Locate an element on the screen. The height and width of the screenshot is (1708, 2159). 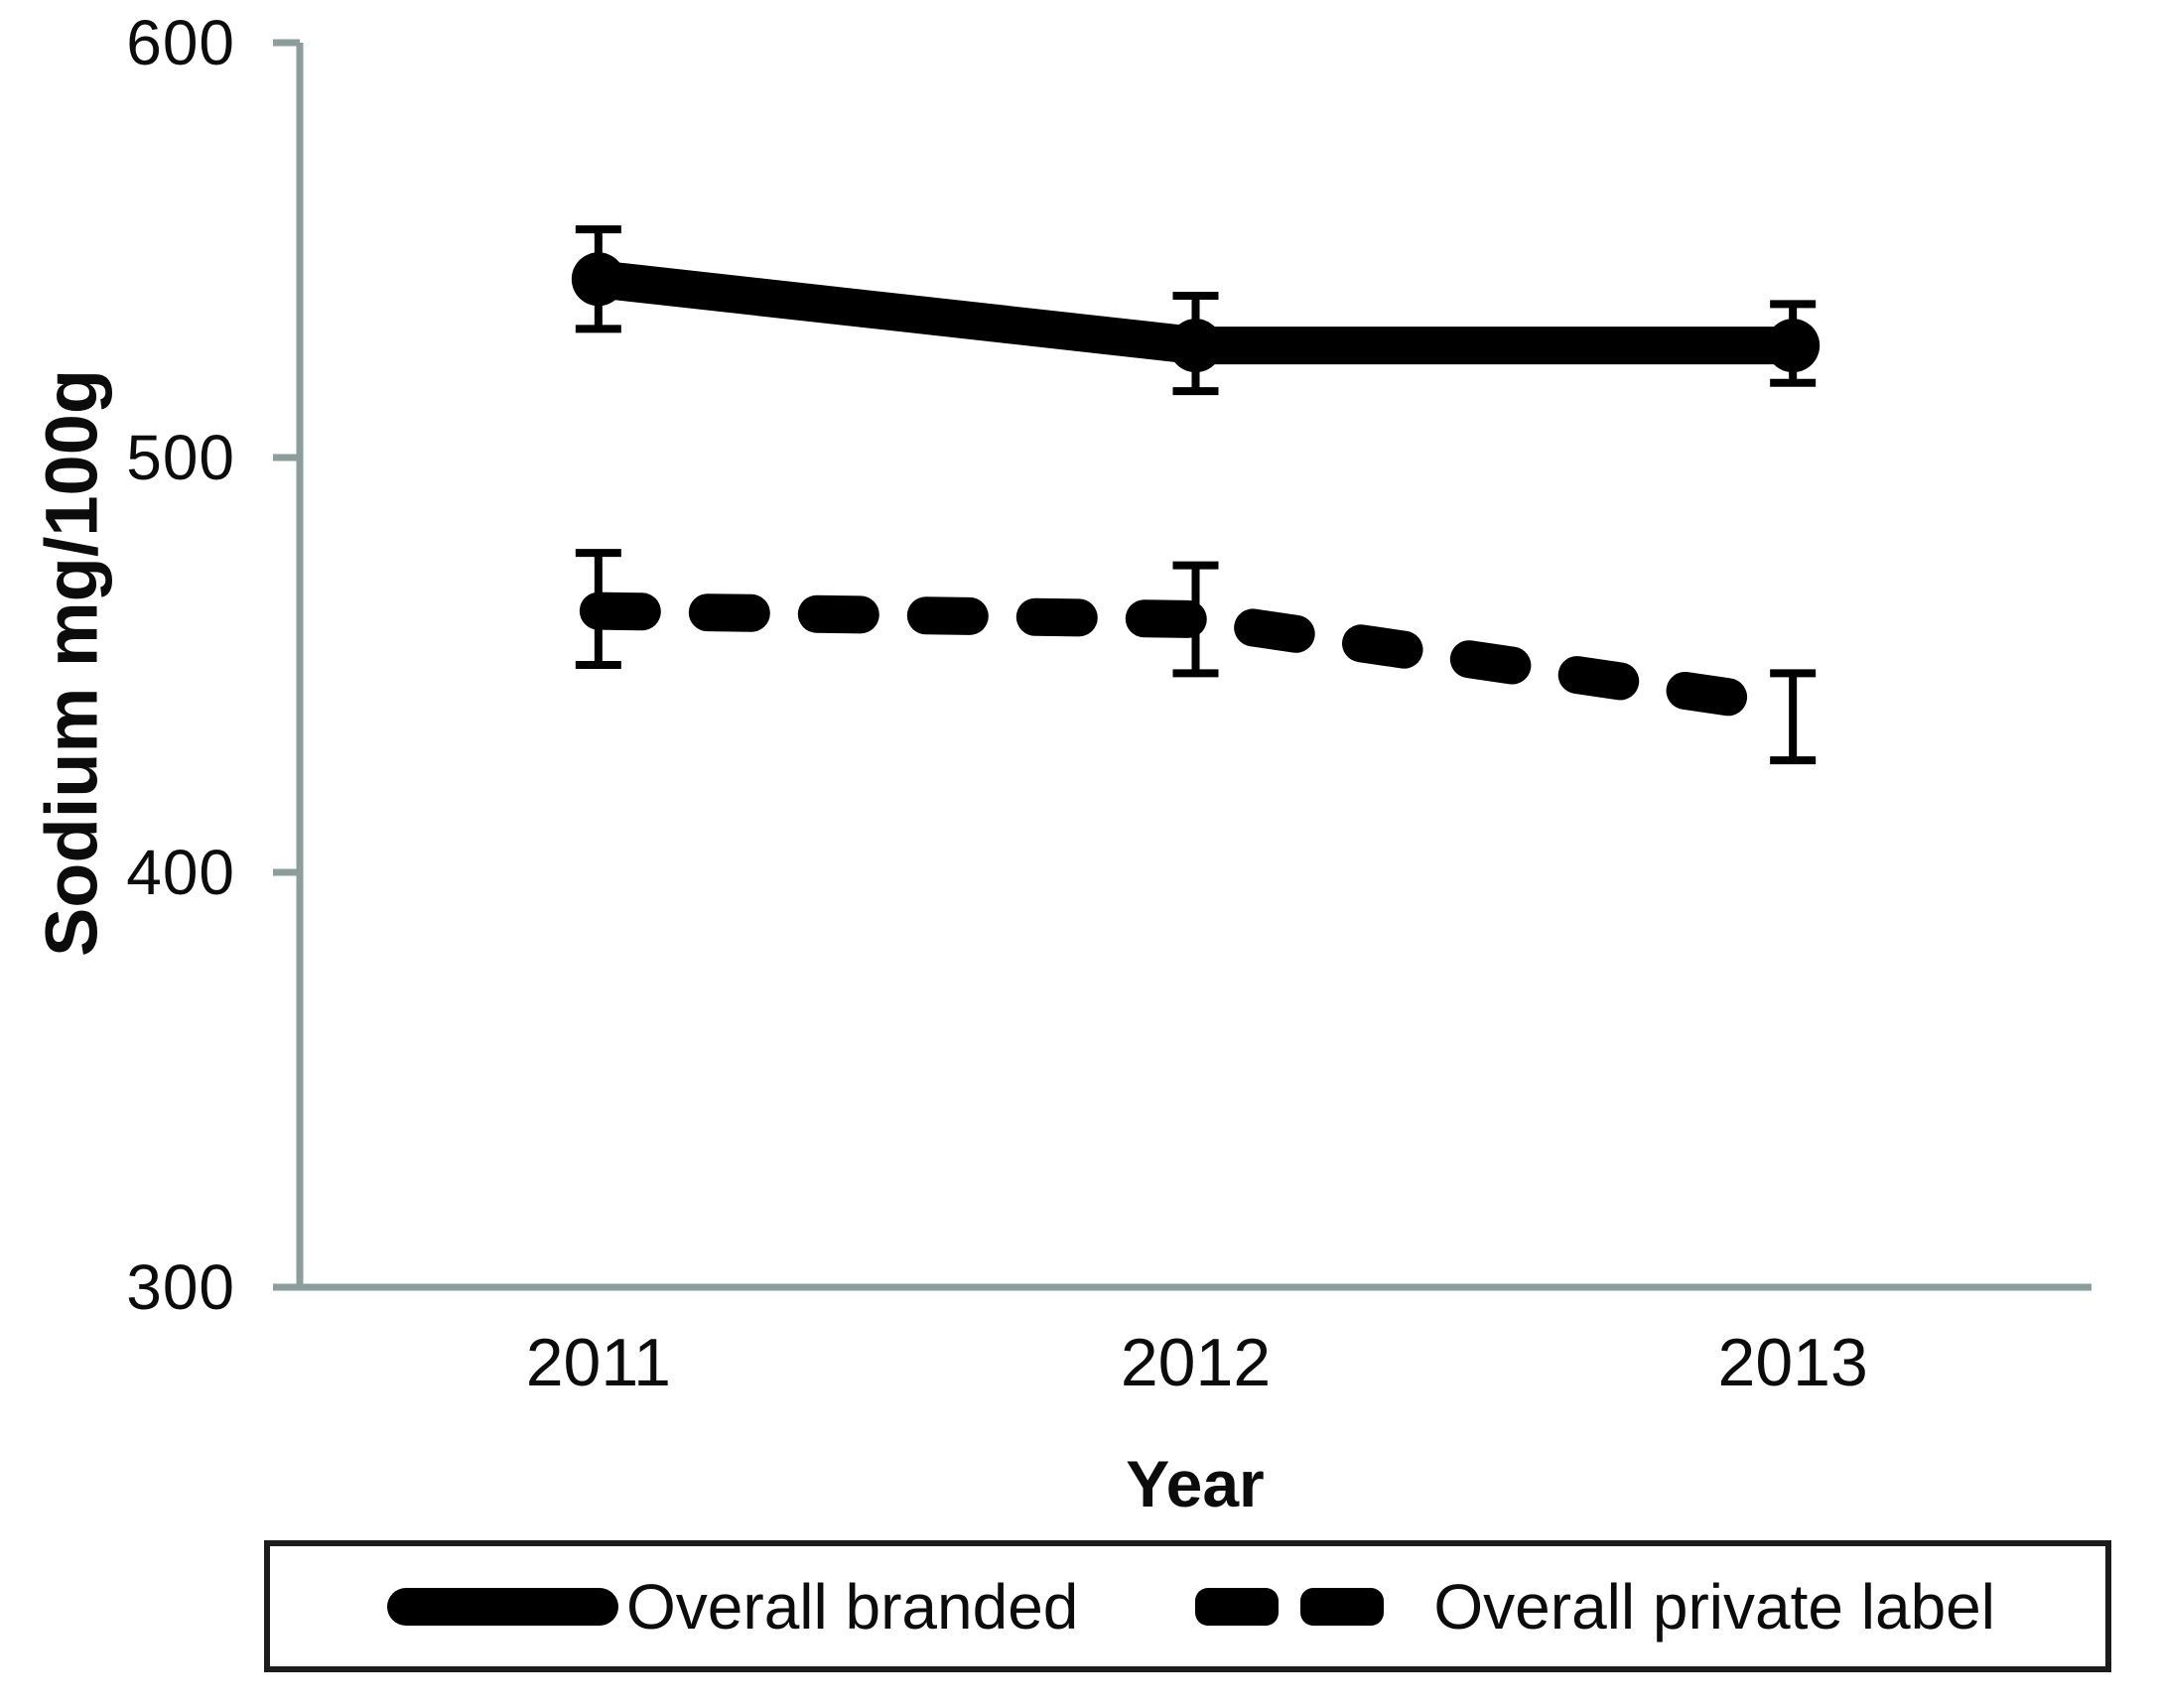
legend-box: Overall branded Overall private label is located at coordinates (1187, 1606).